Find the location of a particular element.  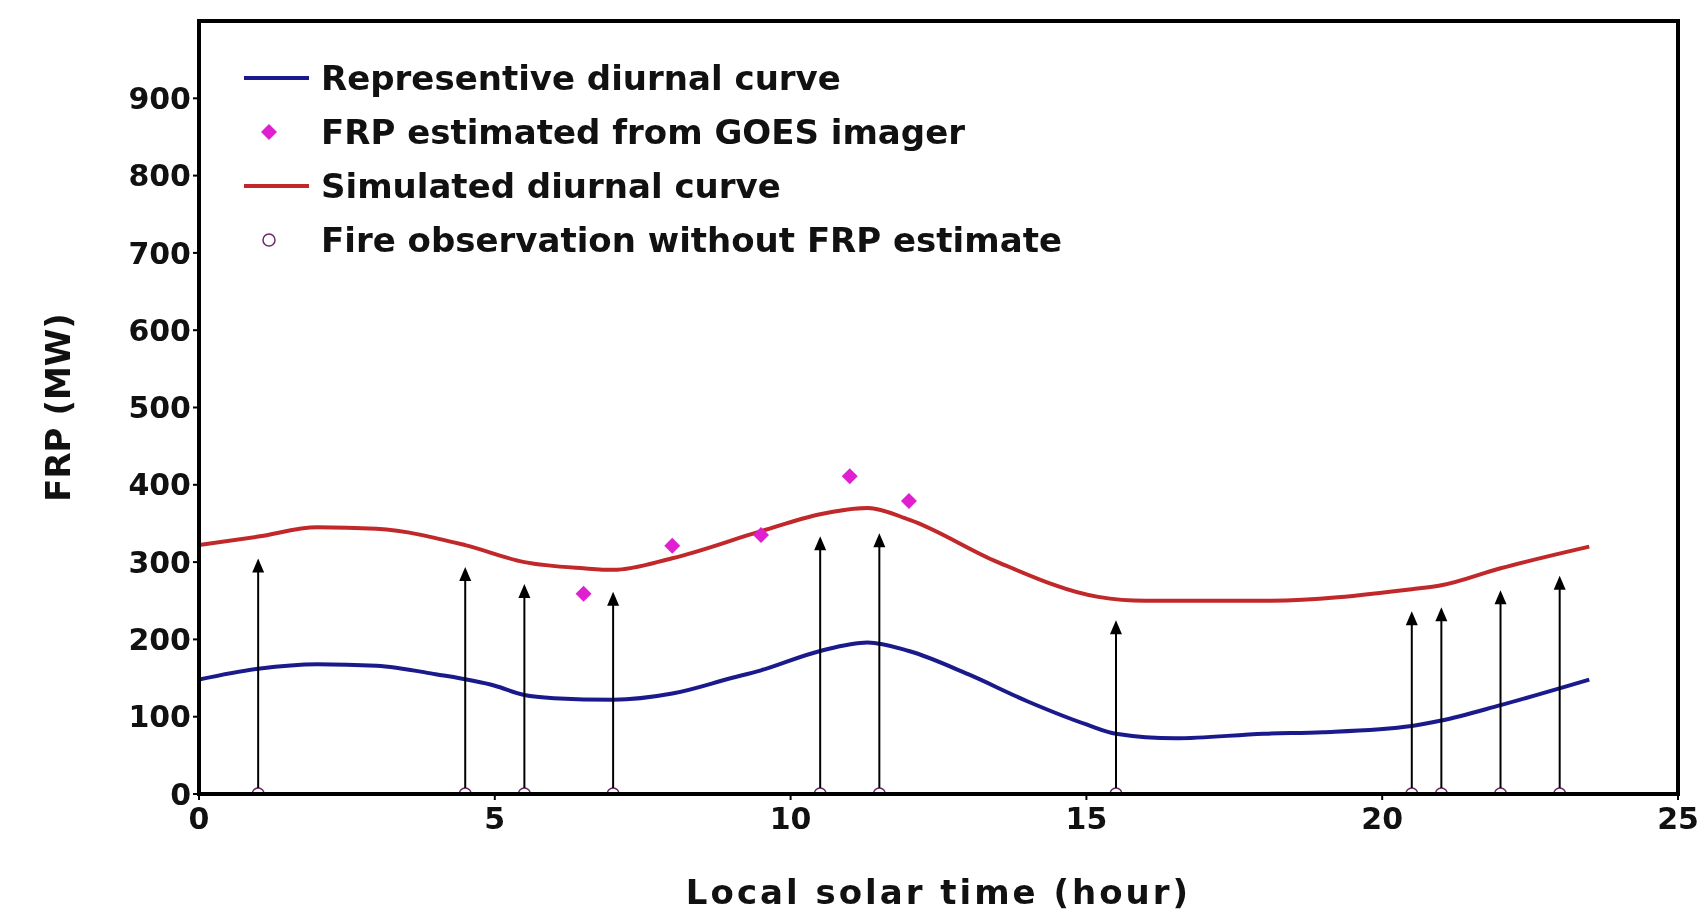

y-tick-label: 900 is located at coordinates (159, 98).